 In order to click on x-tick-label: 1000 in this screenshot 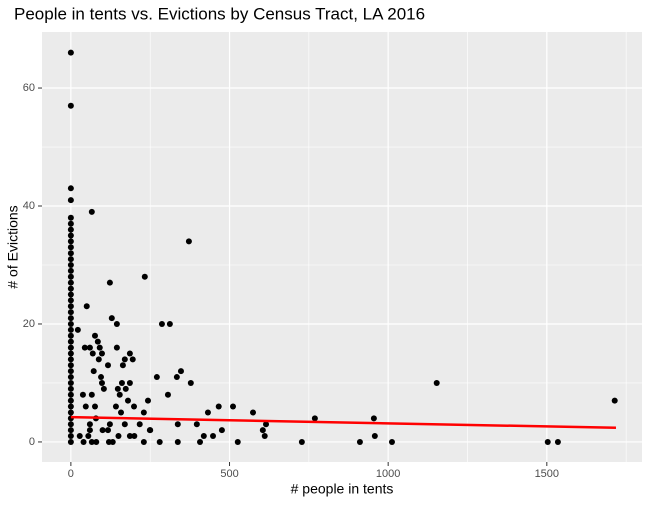, I will do `click(388, 474)`.